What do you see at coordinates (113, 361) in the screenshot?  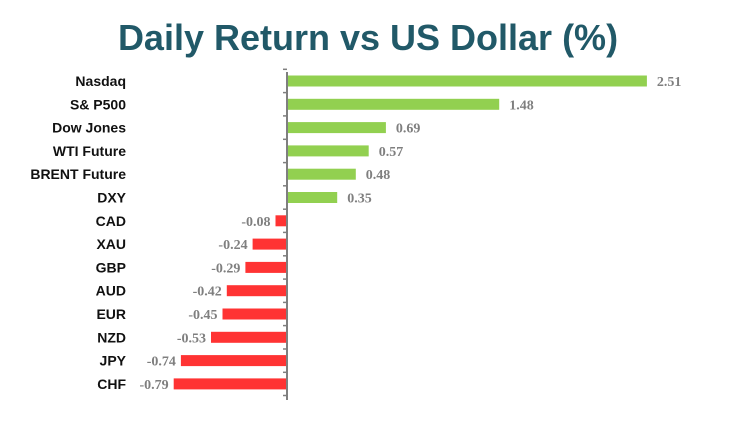 I see `category-label: JPY` at bounding box center [113, 361].